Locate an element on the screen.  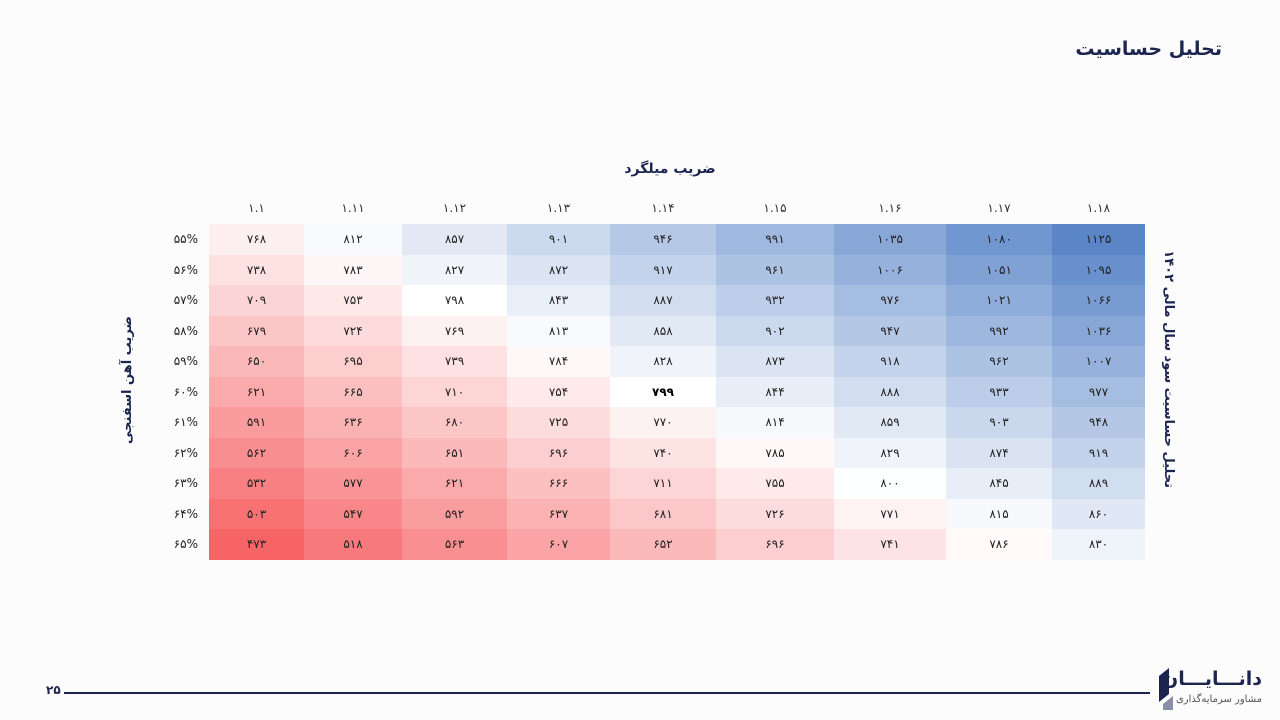
heatmap-cell: ۶۷۹ is located at coordinates (256, 331).